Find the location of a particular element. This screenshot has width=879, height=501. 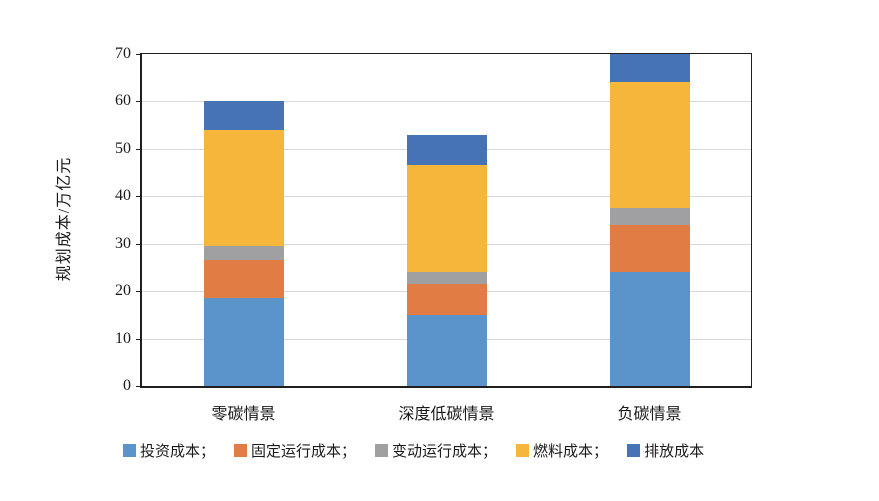

x-category-label-2: 深度低碳情景 is located at coordinates (446, 414).